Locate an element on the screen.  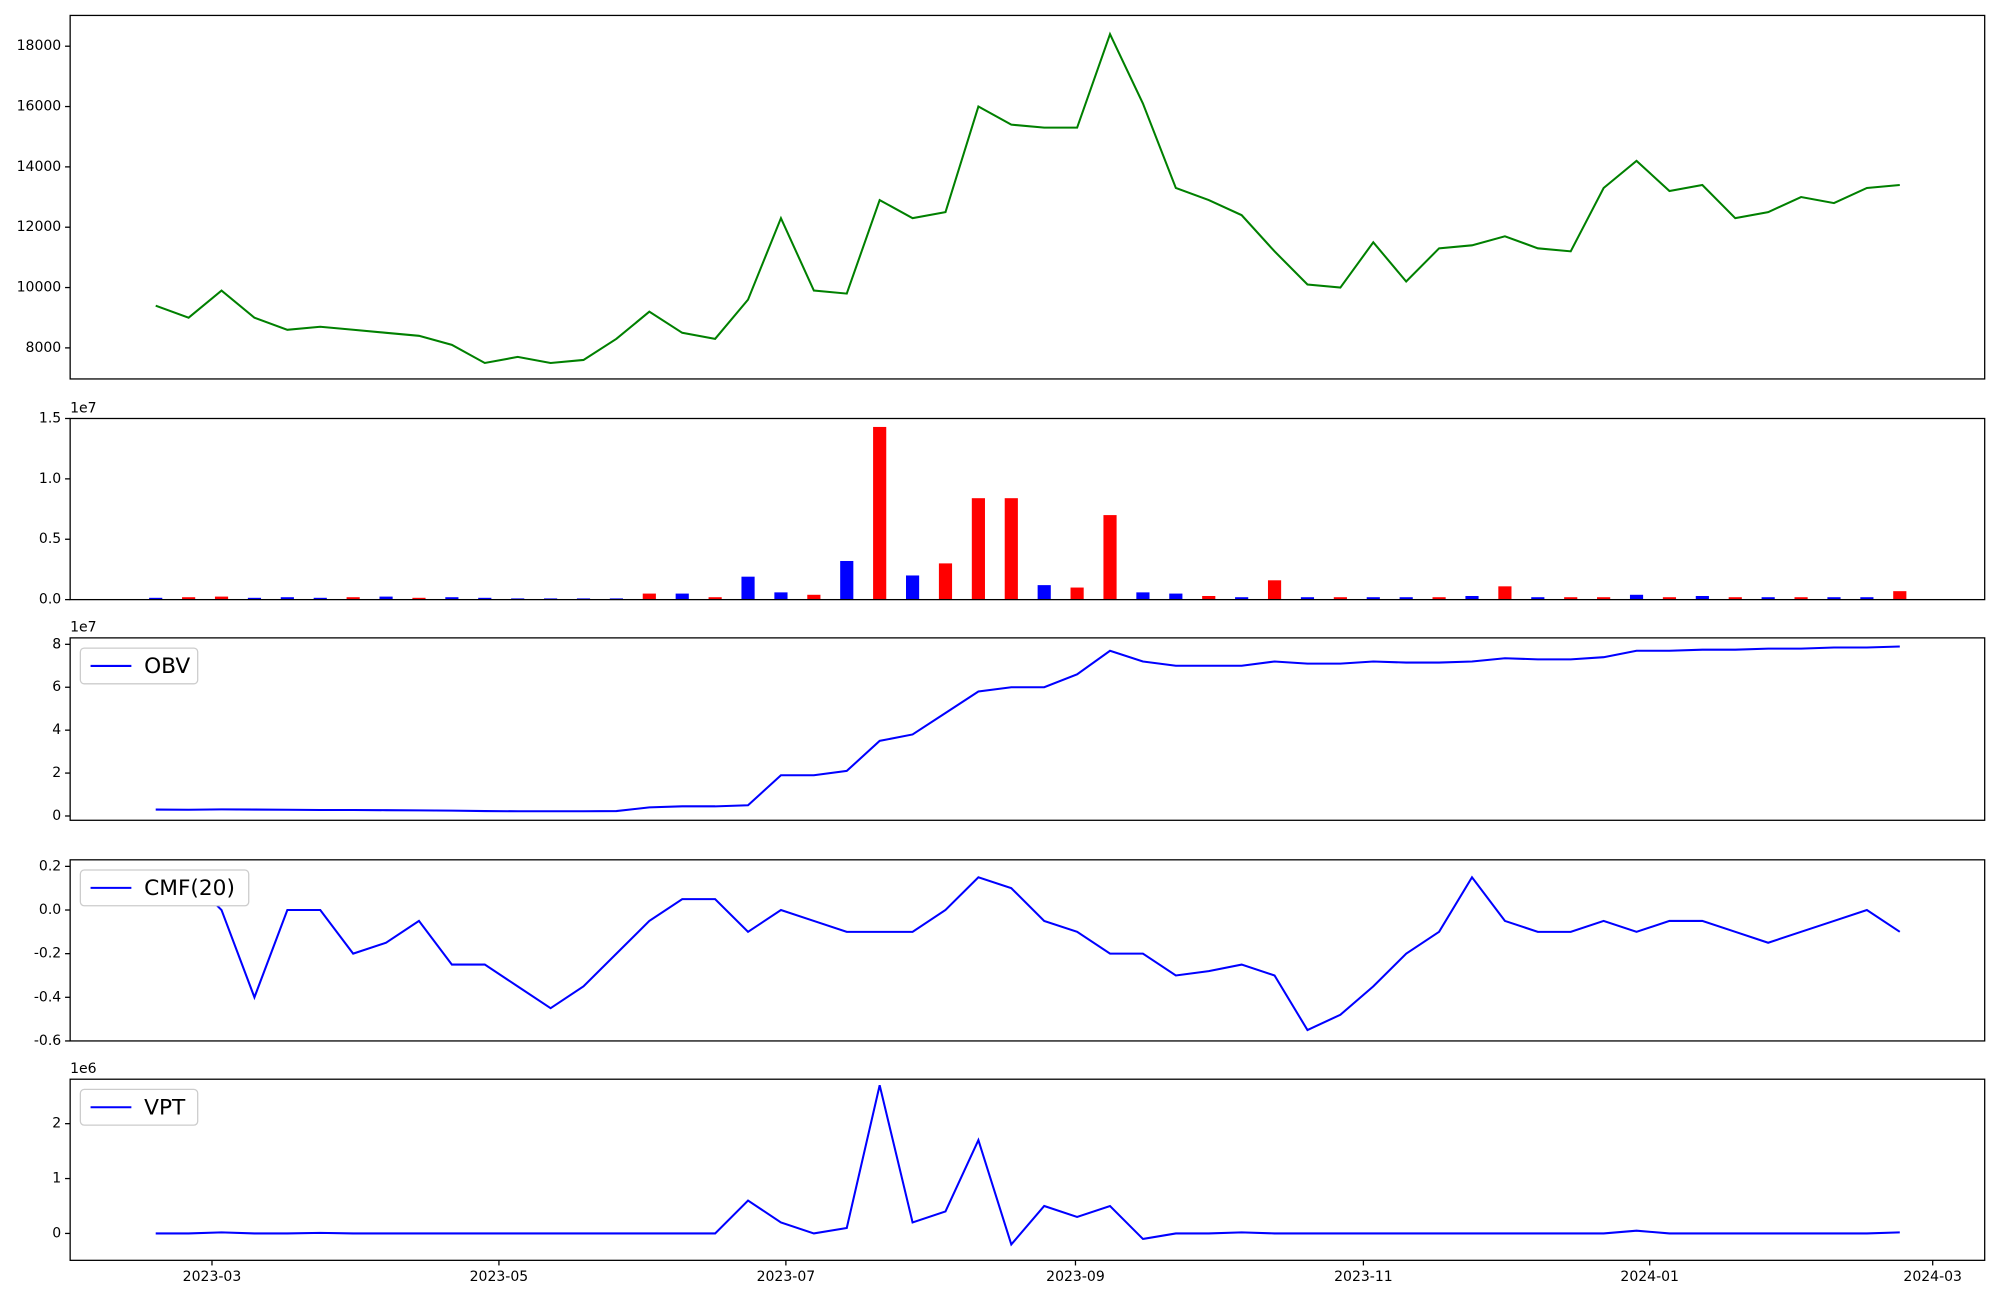
y-tick-label: 1.0 is located at coordinates (50, 479).